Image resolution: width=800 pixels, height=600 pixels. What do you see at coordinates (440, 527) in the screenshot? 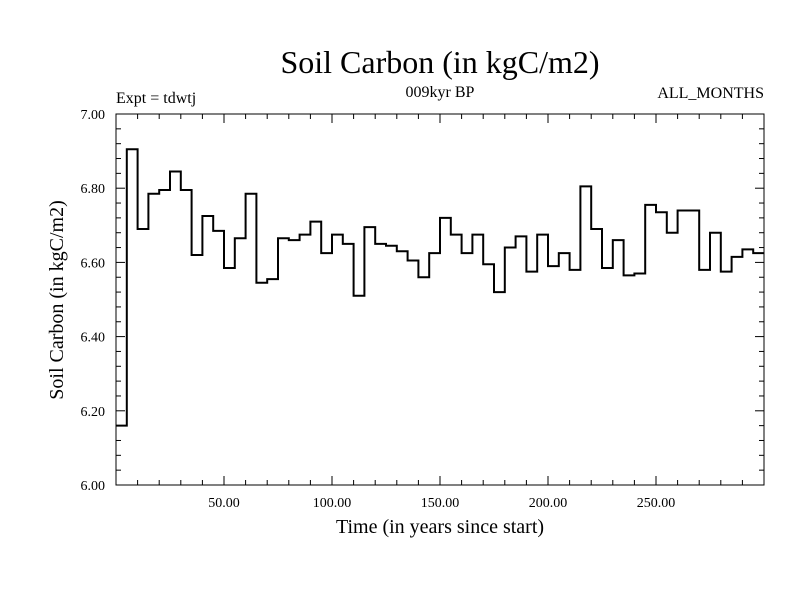
I see `x-axis-label: Time (in years since start)` at bounding box center [440, 527].